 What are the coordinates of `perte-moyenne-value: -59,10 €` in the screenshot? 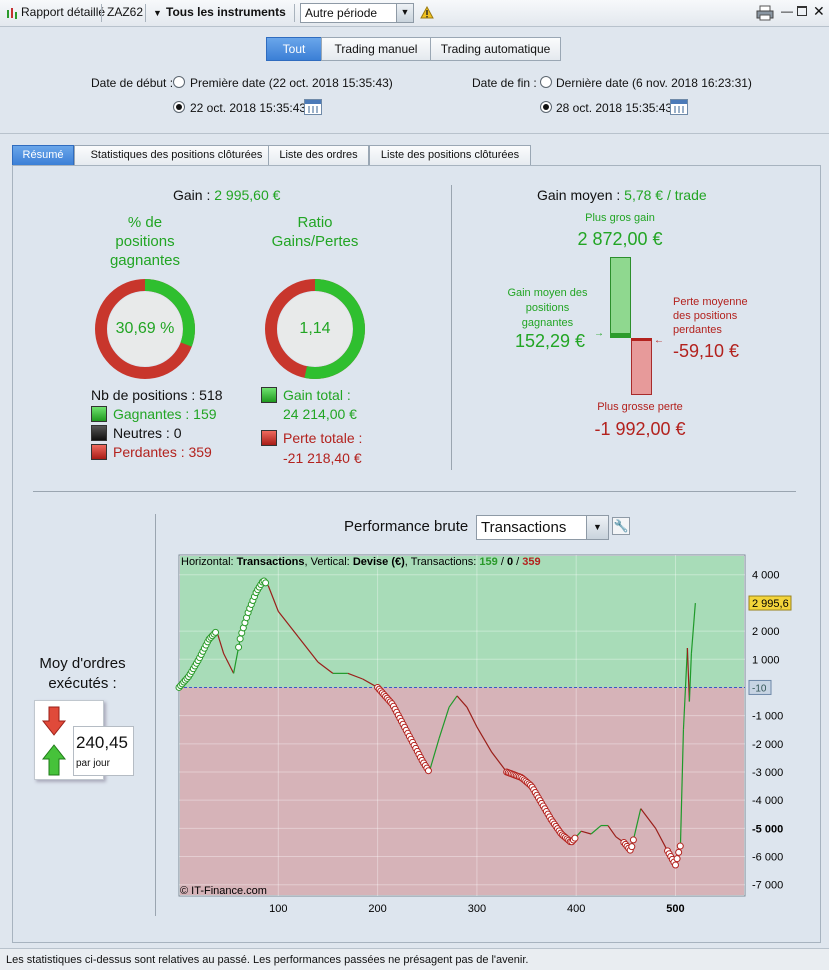 It's located at (706, 351).